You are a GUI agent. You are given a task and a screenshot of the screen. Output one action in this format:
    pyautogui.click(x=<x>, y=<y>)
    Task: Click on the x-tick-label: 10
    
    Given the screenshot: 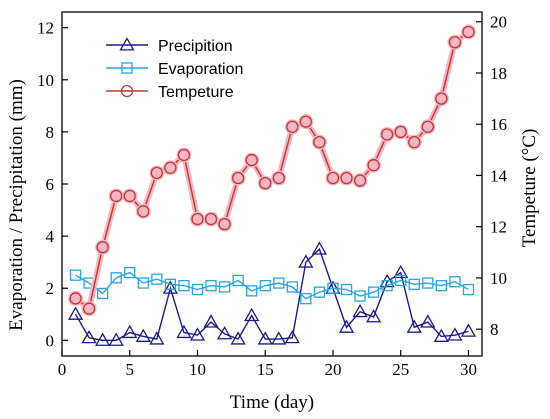 What is the action you would take?
    pyautogui.click(x=197, y=369)
    